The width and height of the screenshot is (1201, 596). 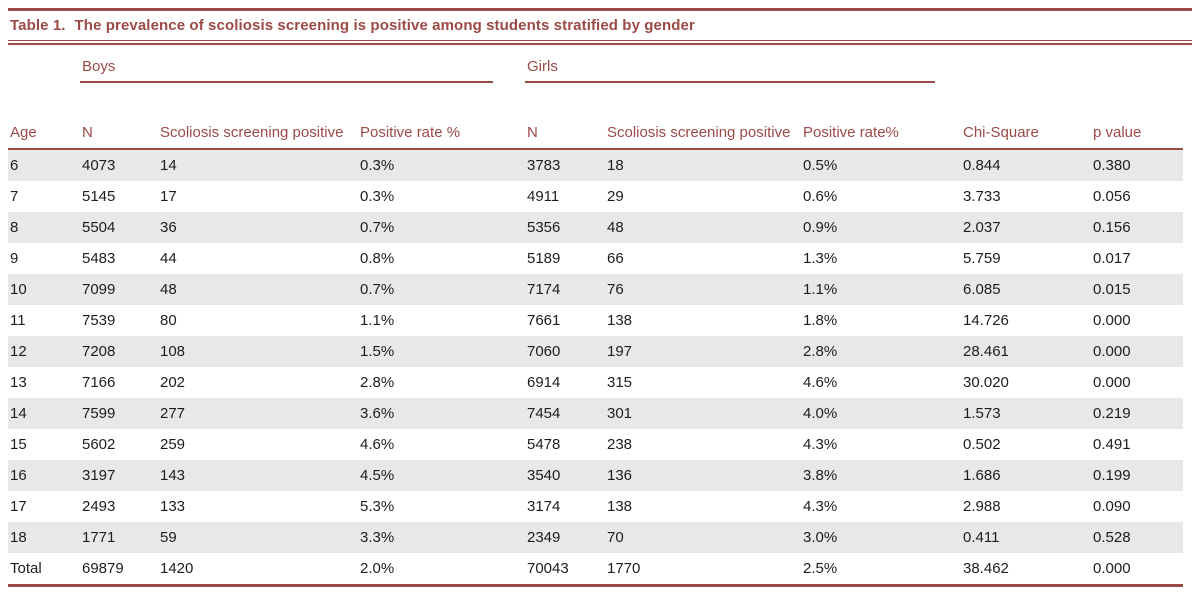 I want to click on chi-square-cell: 28.461, so click(x=986, y=351).